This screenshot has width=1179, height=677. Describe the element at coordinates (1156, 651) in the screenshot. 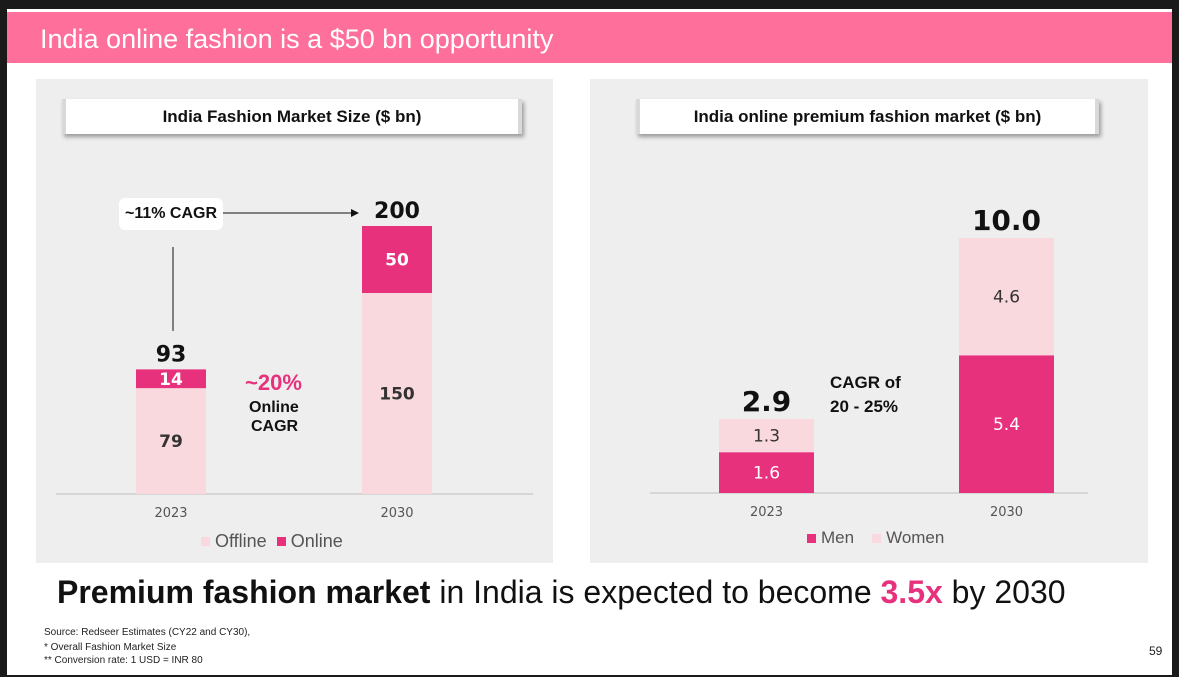

I see `page-number: 59` at that location.